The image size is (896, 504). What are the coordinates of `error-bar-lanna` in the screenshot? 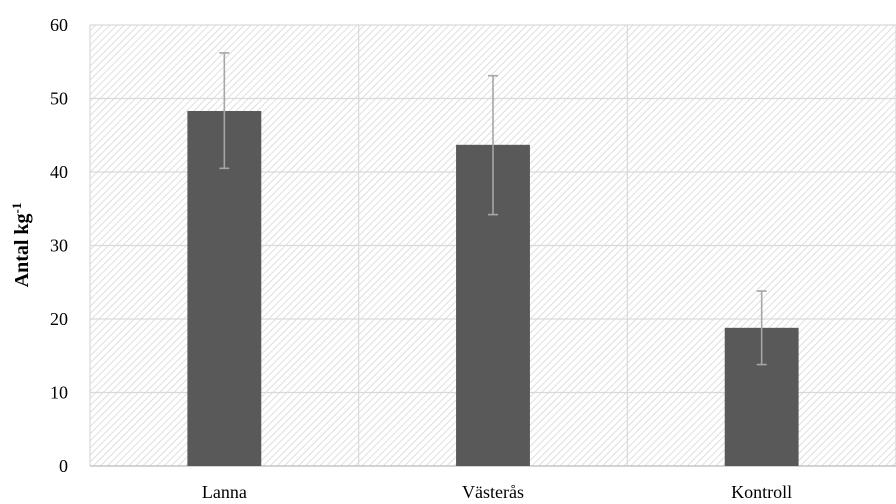 It's located at (224, 111).